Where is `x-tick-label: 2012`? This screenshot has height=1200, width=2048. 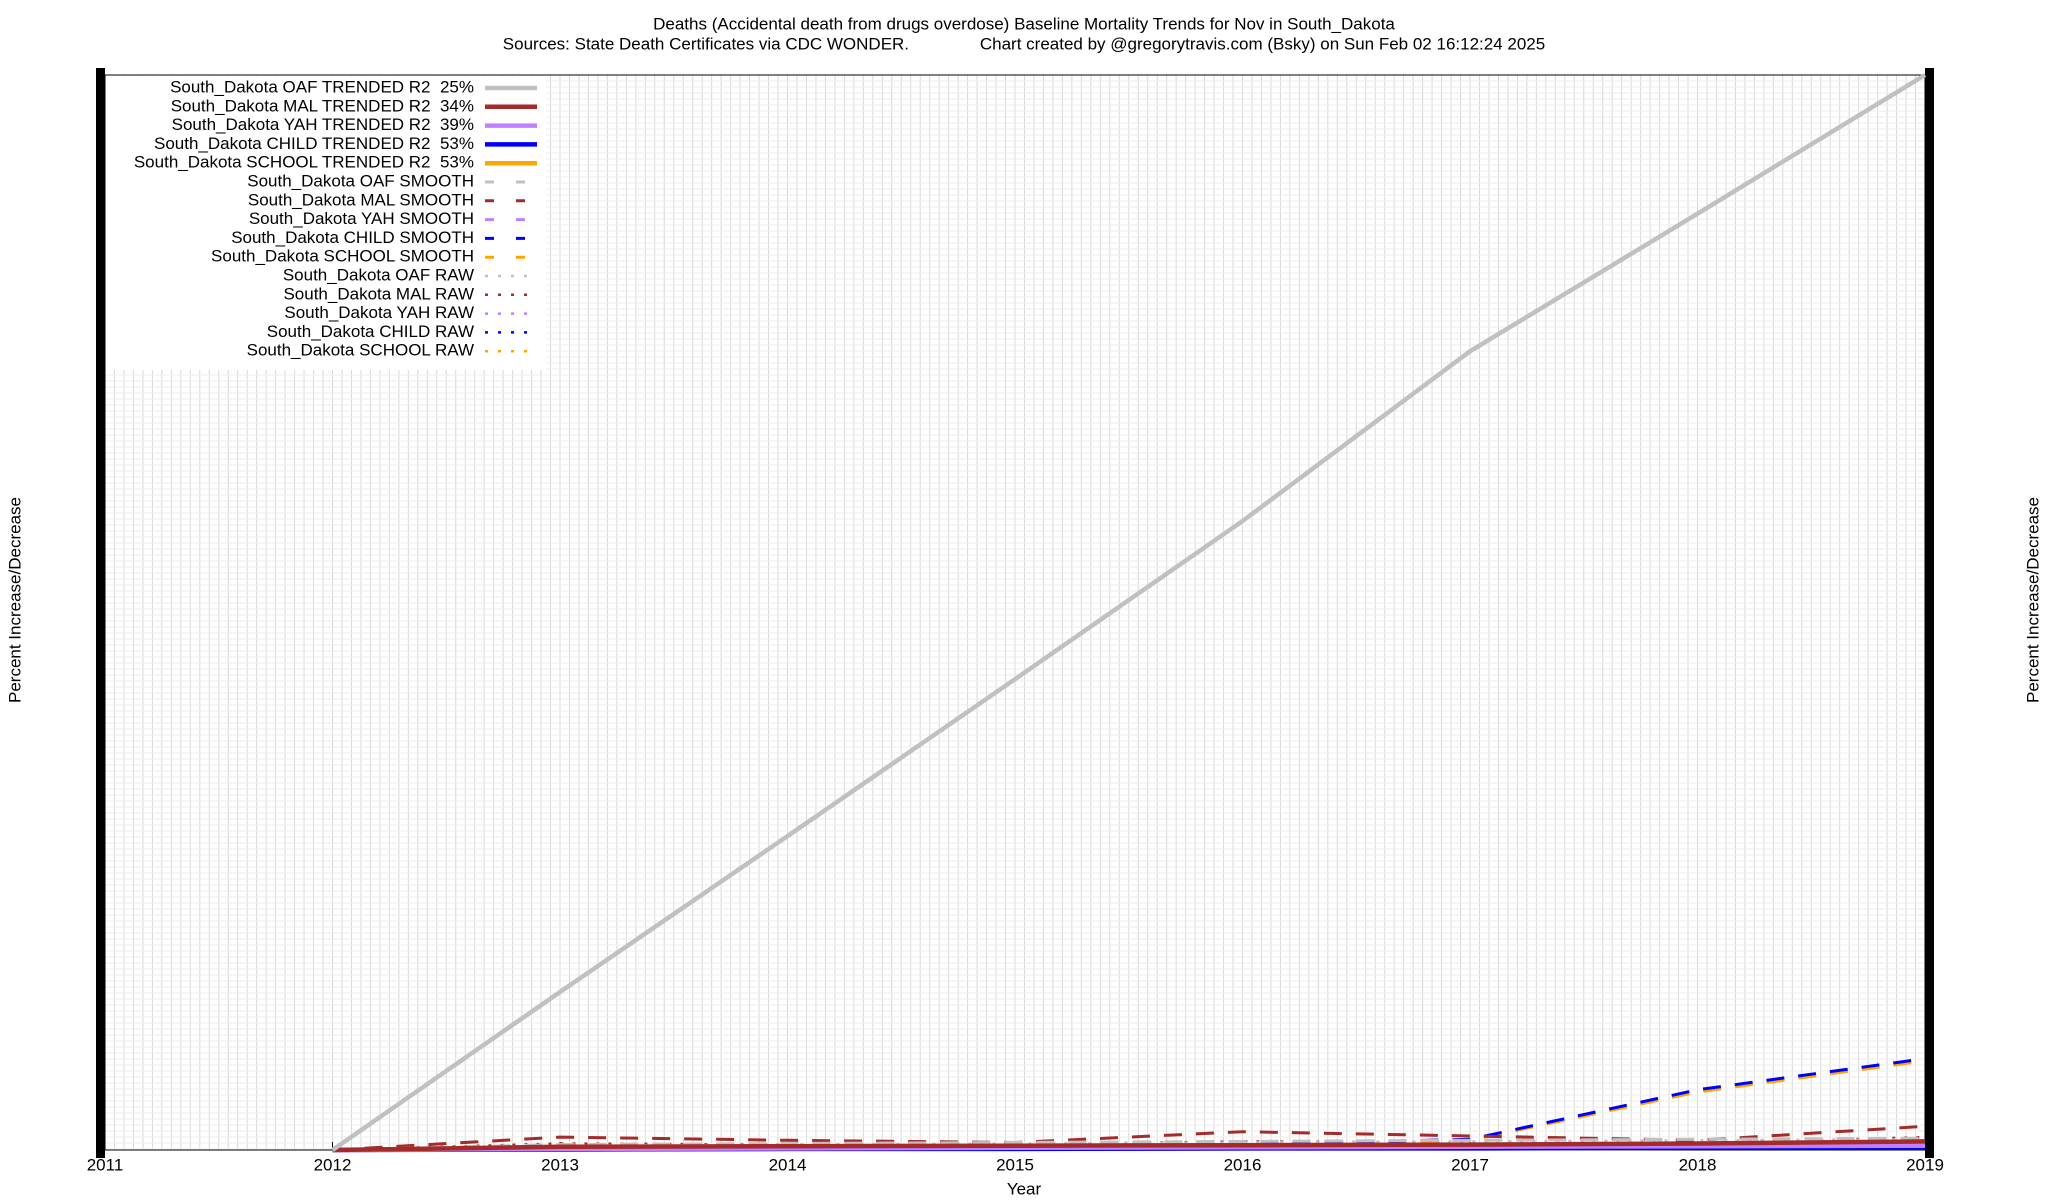 x-tick-label: 2012 is located at coordinates (333, 1164).